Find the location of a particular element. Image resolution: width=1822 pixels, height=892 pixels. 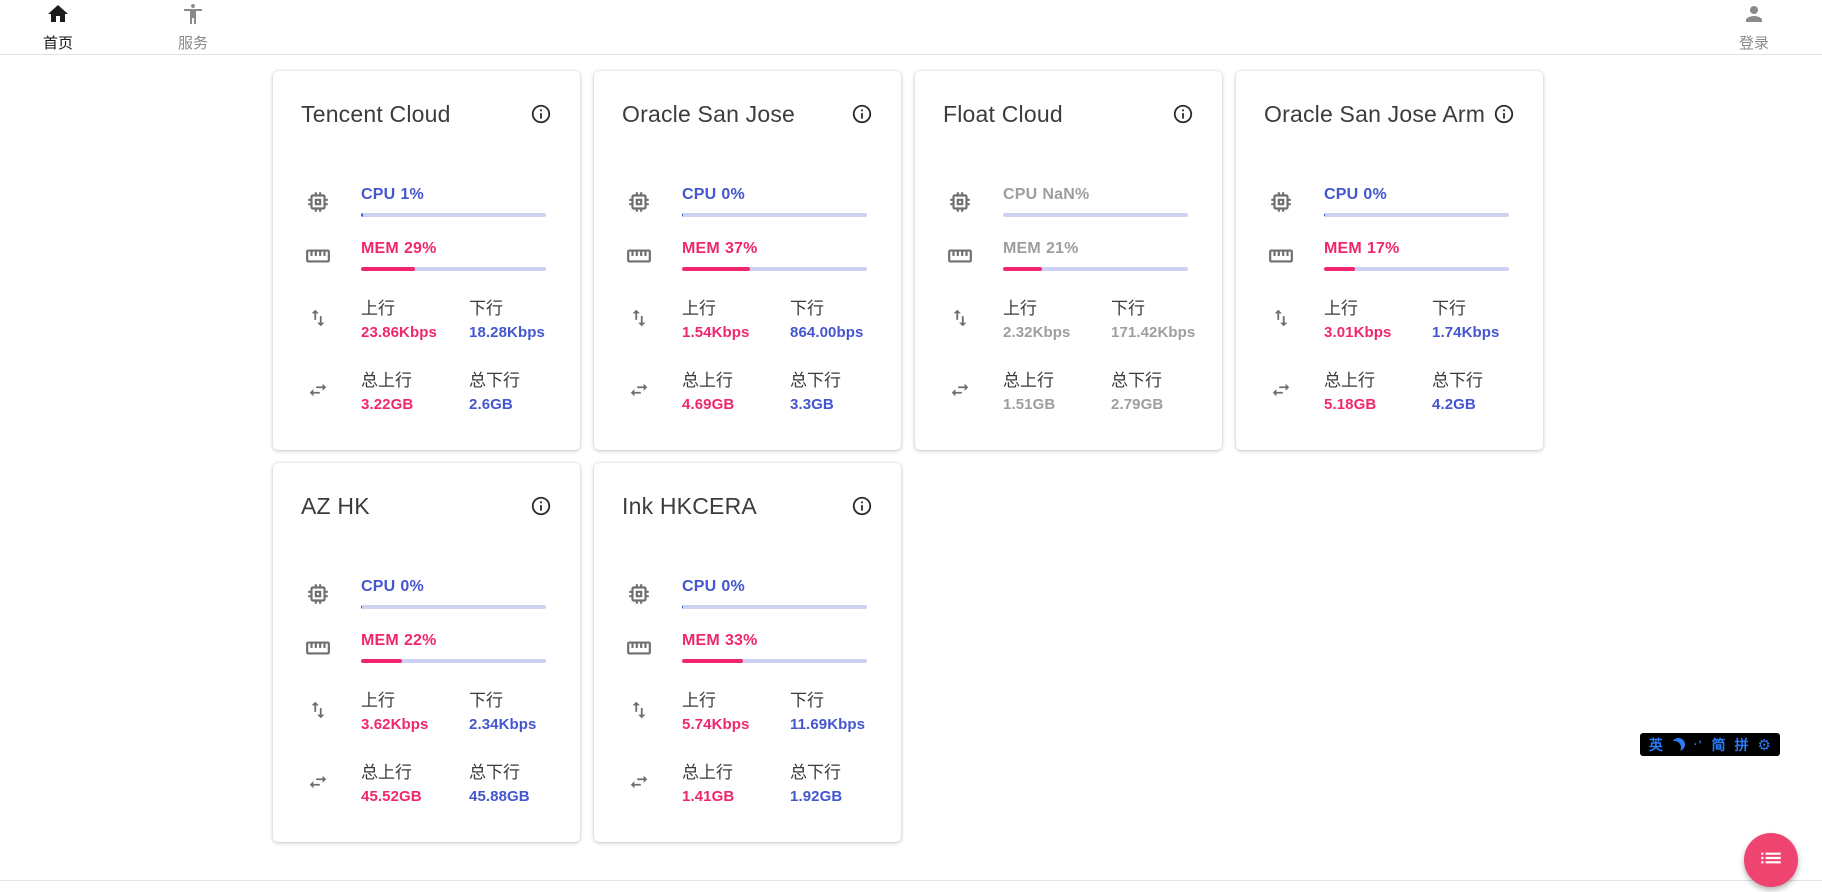

download-speed-value: 171.42Kbps is located at coordinates (1153, 332).